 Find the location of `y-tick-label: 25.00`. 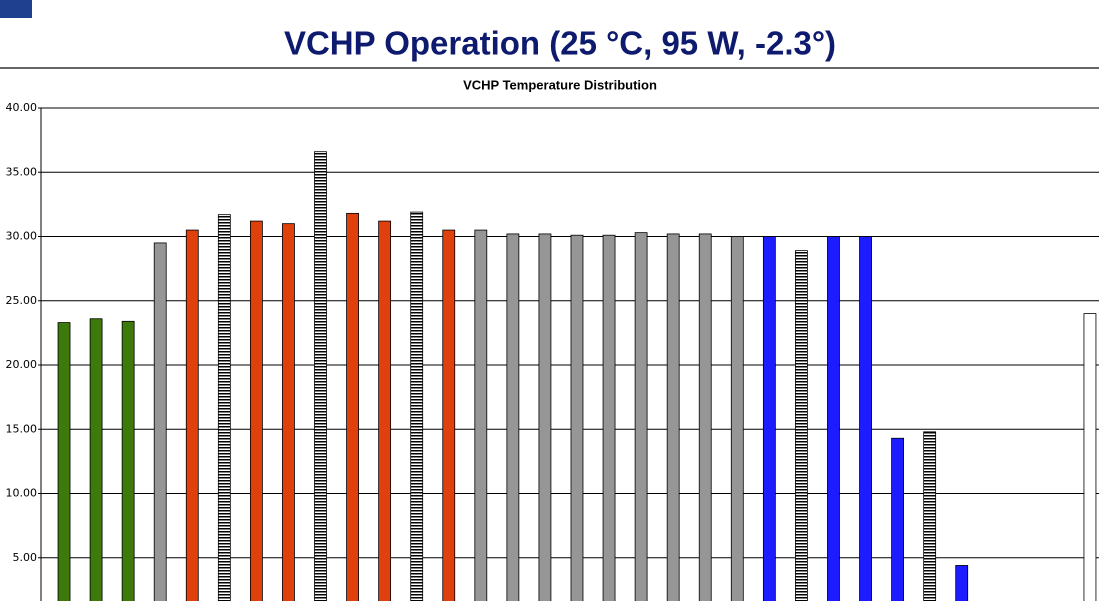

y-tick-label: 25.00 is located at coordinates (22, 300).